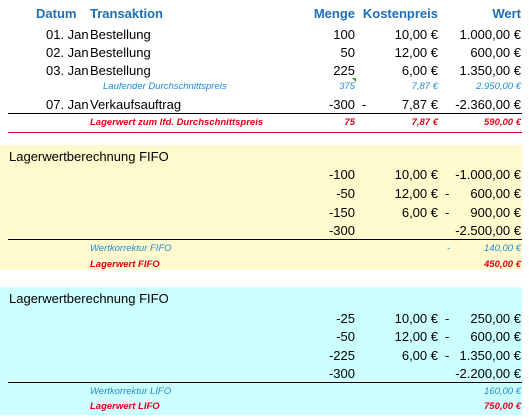  Describe the element at coordinates (419, 104) in the screenshot. I see `cell-preis: 7,87 €` at that location.